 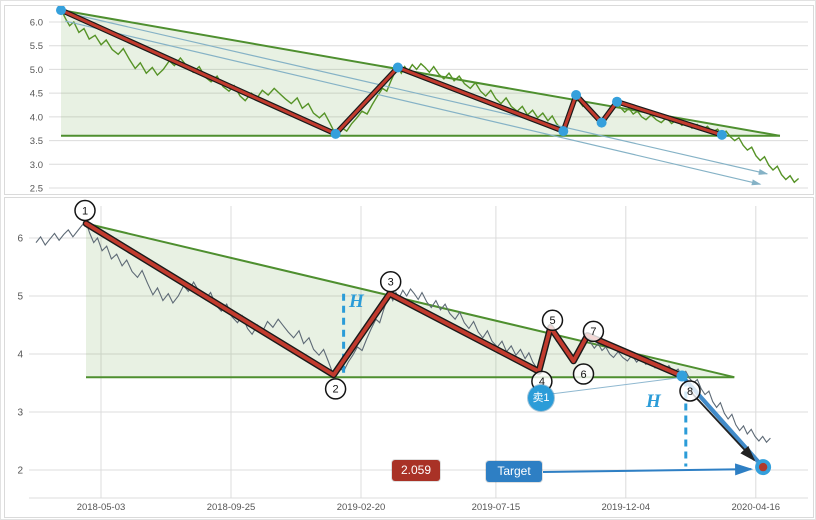 I want to click on wave-number: 8, so click(x=690, y=392).